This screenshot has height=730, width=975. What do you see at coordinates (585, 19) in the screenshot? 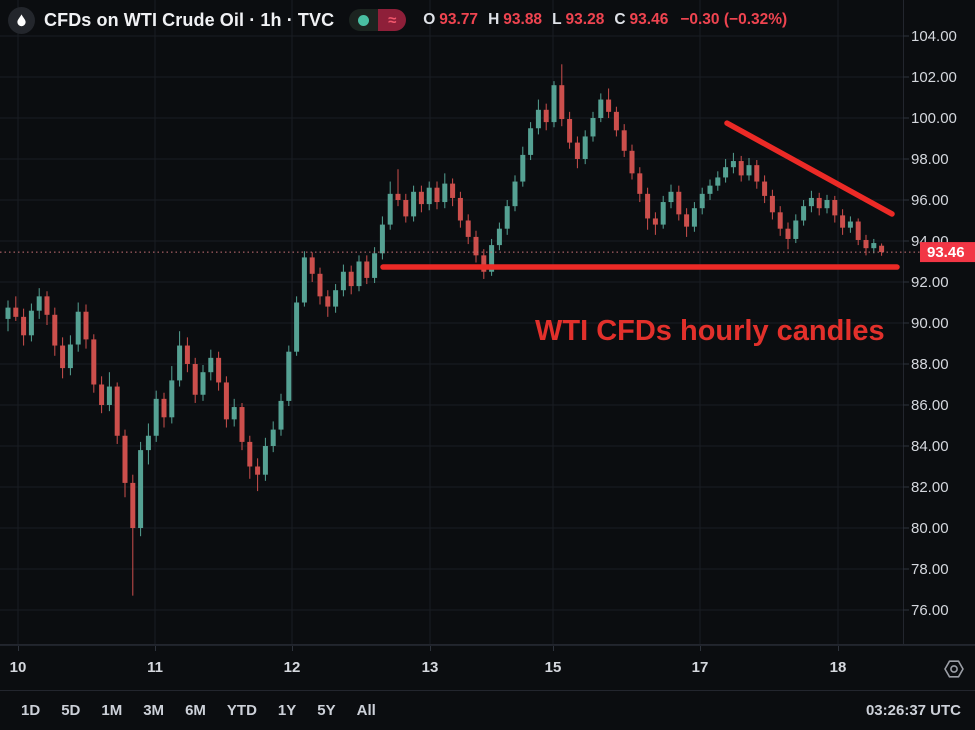
I see `low-value: 93.28` at bounding box center [585, 19].